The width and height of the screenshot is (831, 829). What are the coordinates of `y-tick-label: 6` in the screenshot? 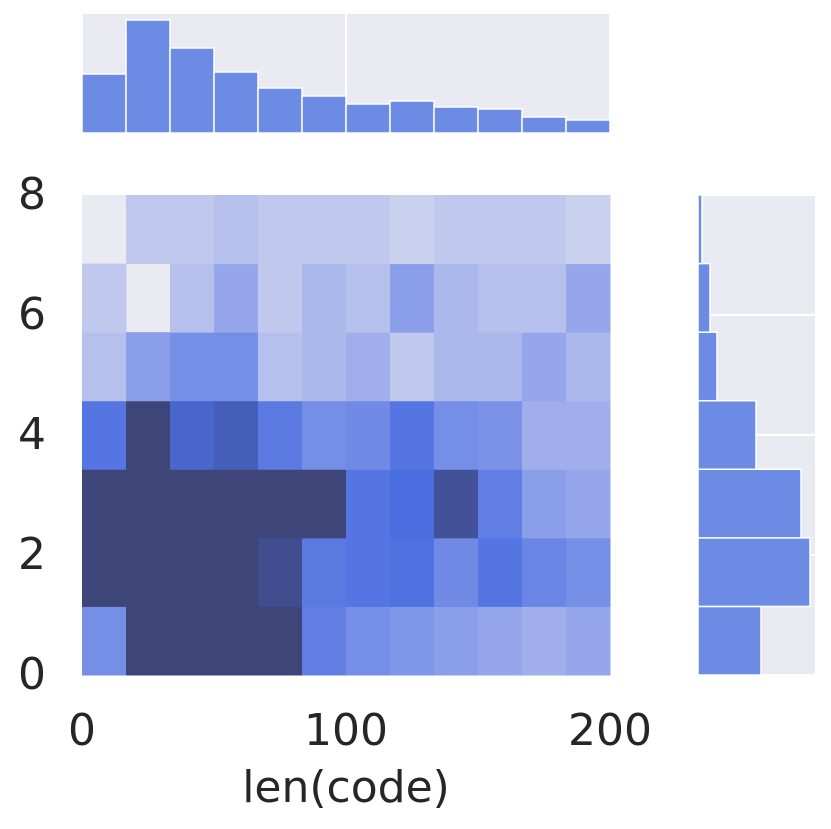 It's located at (32, 314).